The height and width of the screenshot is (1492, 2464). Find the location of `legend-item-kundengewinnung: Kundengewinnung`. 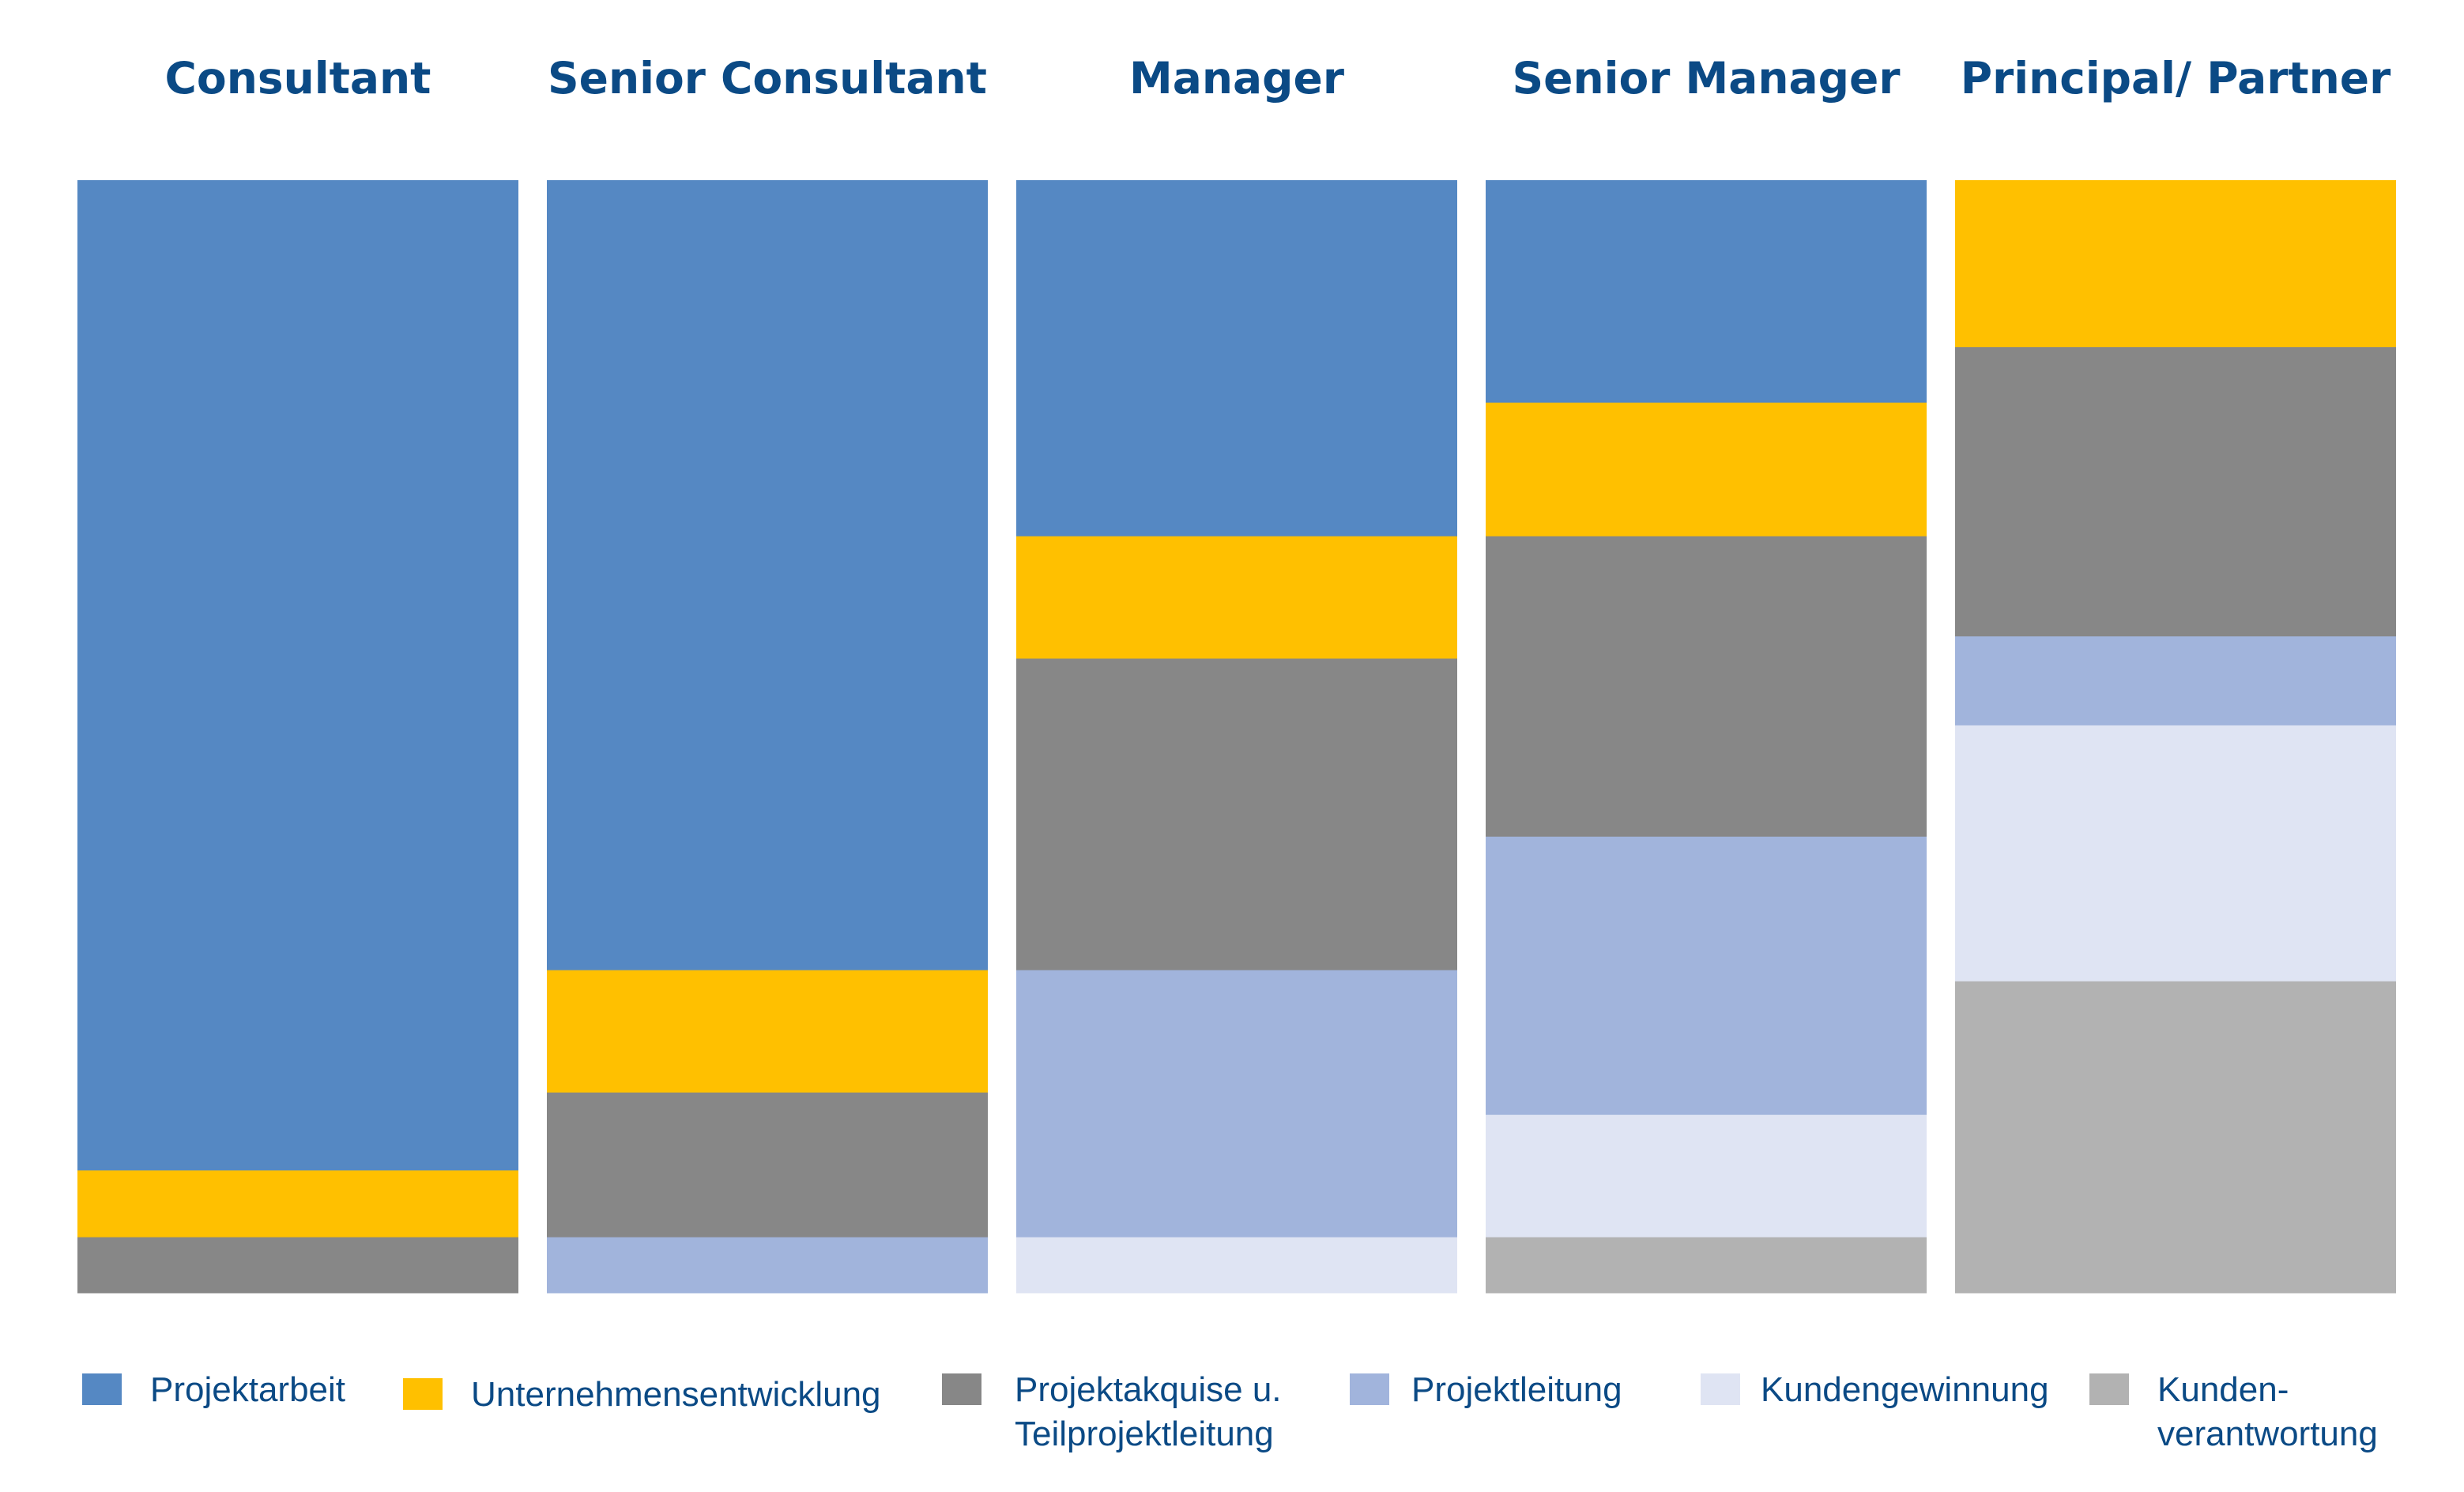

legend-item-kundengewinnung: Kundengewinnung is located at coordinates (1875, 1389).